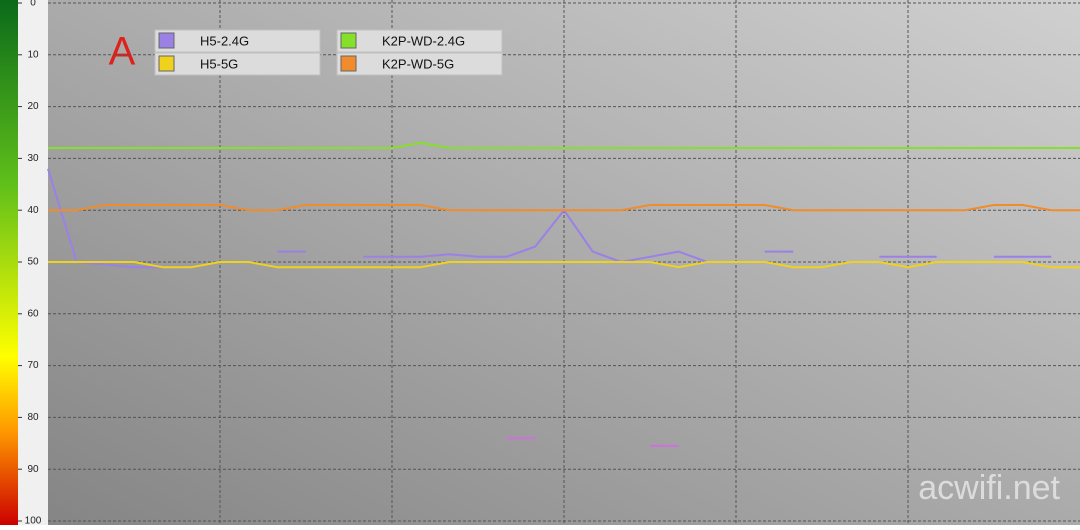 This screenshot has height=530, width=1080. I want to click on y-tick-label: 70, so click(33, 365).